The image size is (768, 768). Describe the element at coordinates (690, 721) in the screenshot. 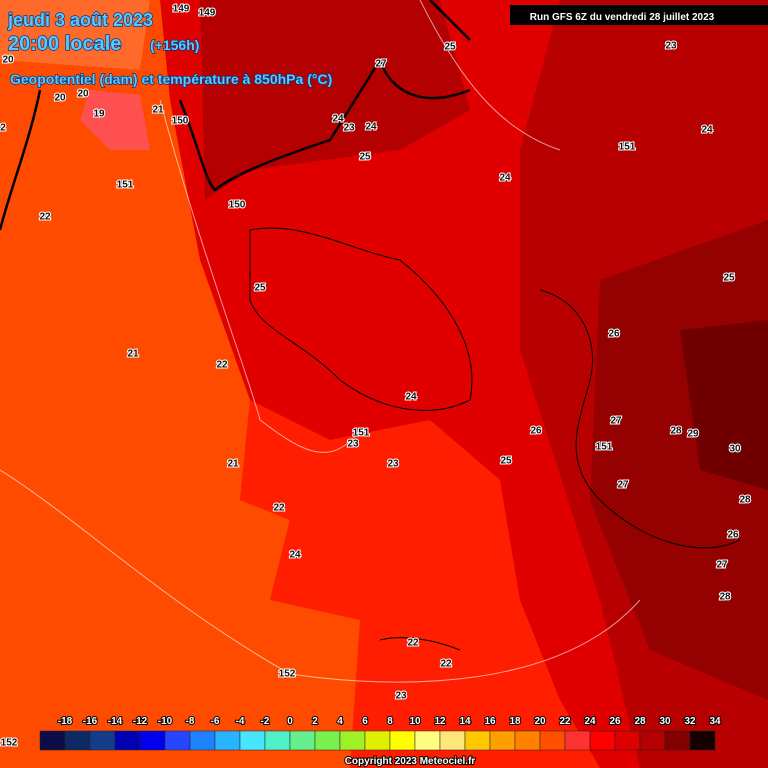

I see `scale-label: 32` at that location.